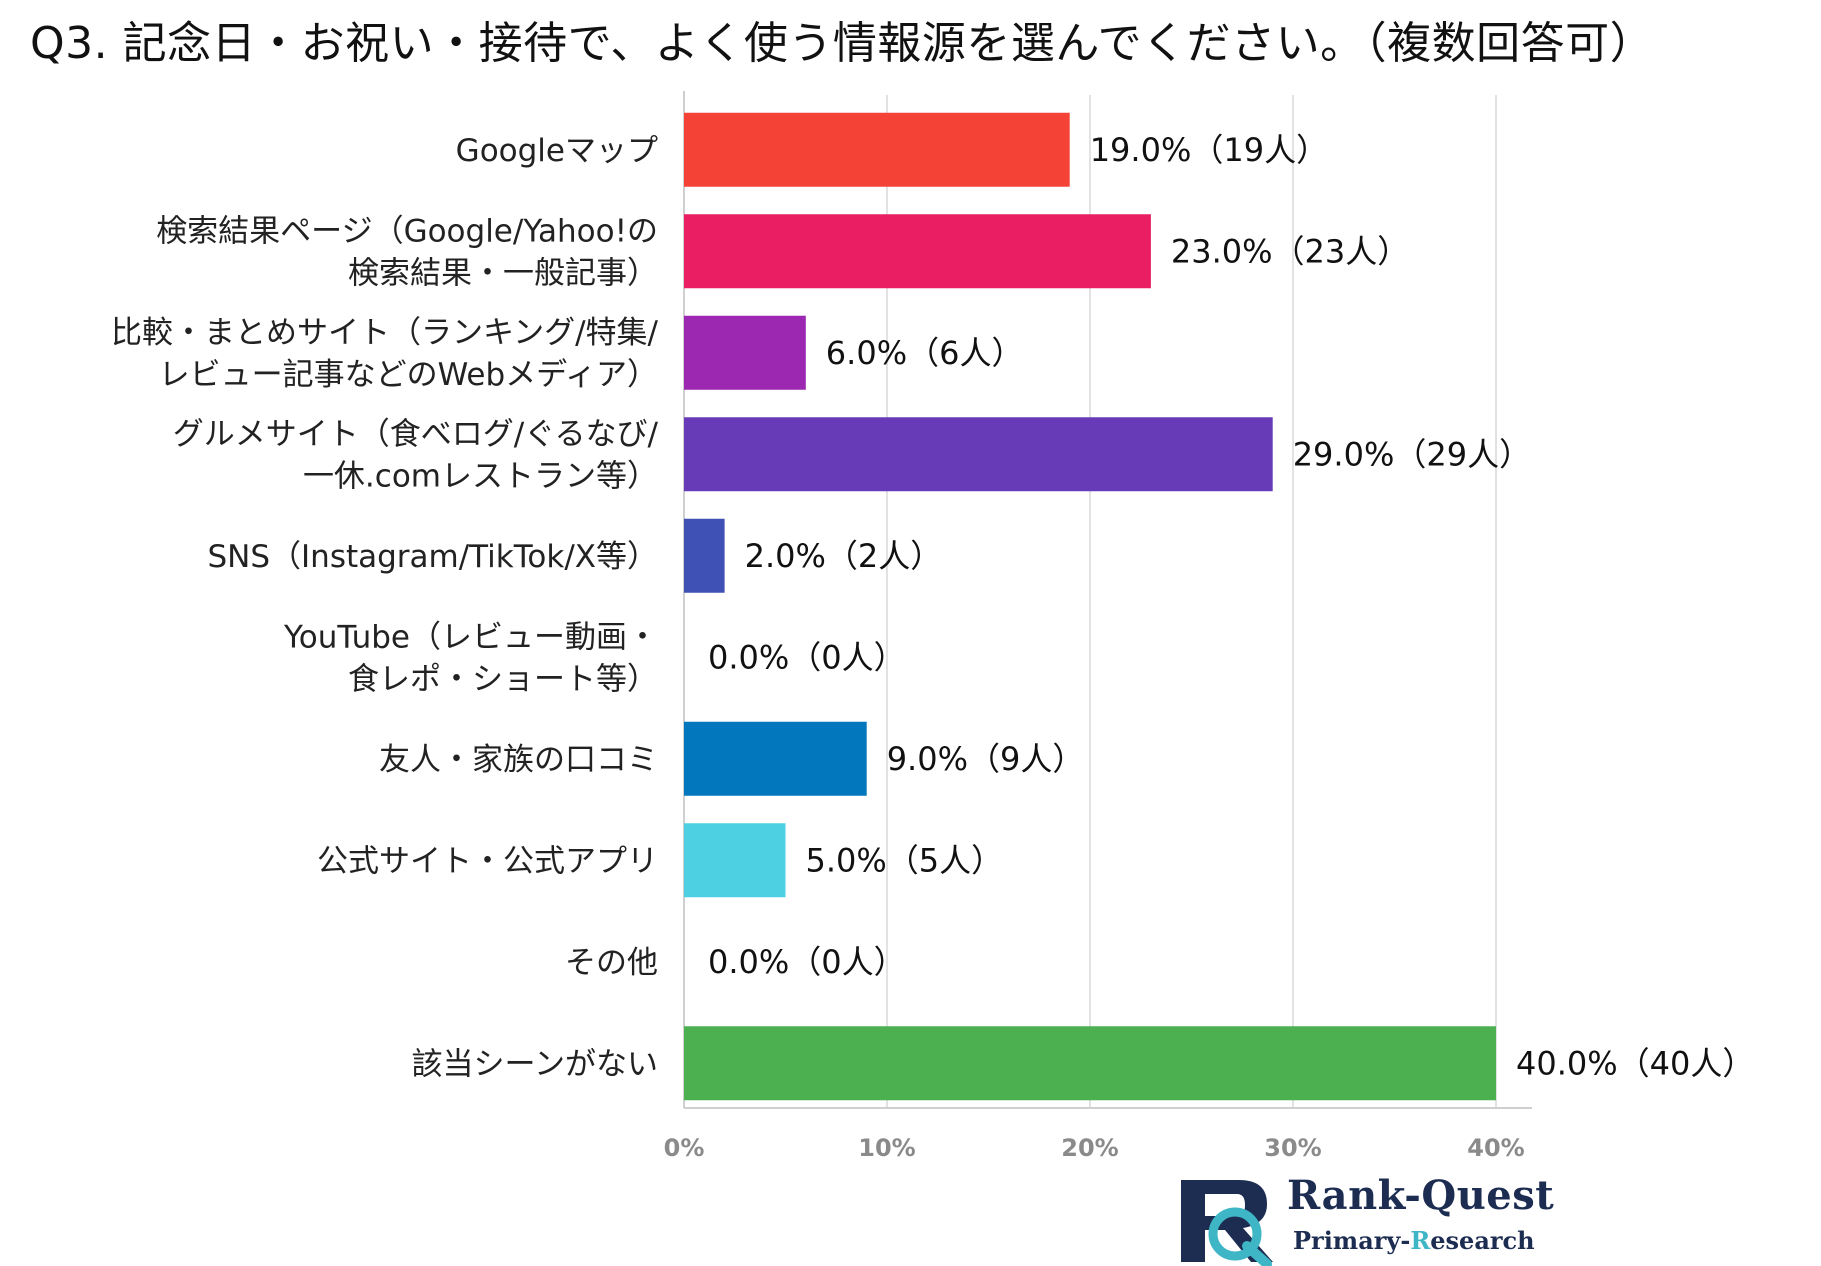  I want to click on x-tick-label: 40%, so click(1495, 1148).